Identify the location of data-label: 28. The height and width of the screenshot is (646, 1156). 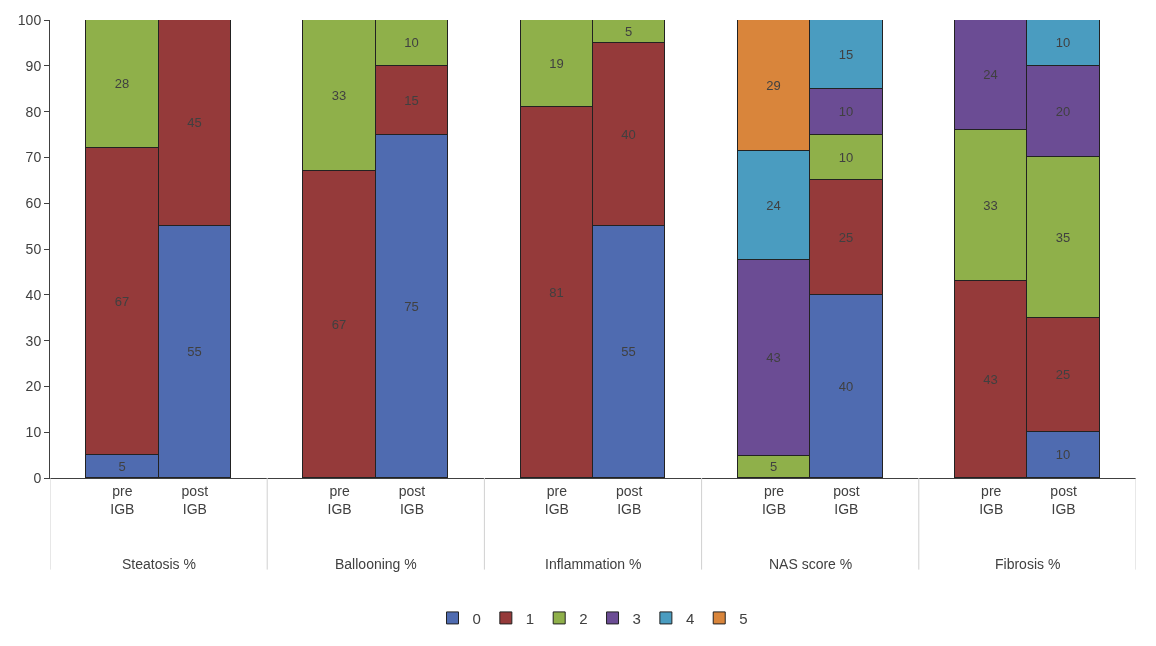
(122, 83).